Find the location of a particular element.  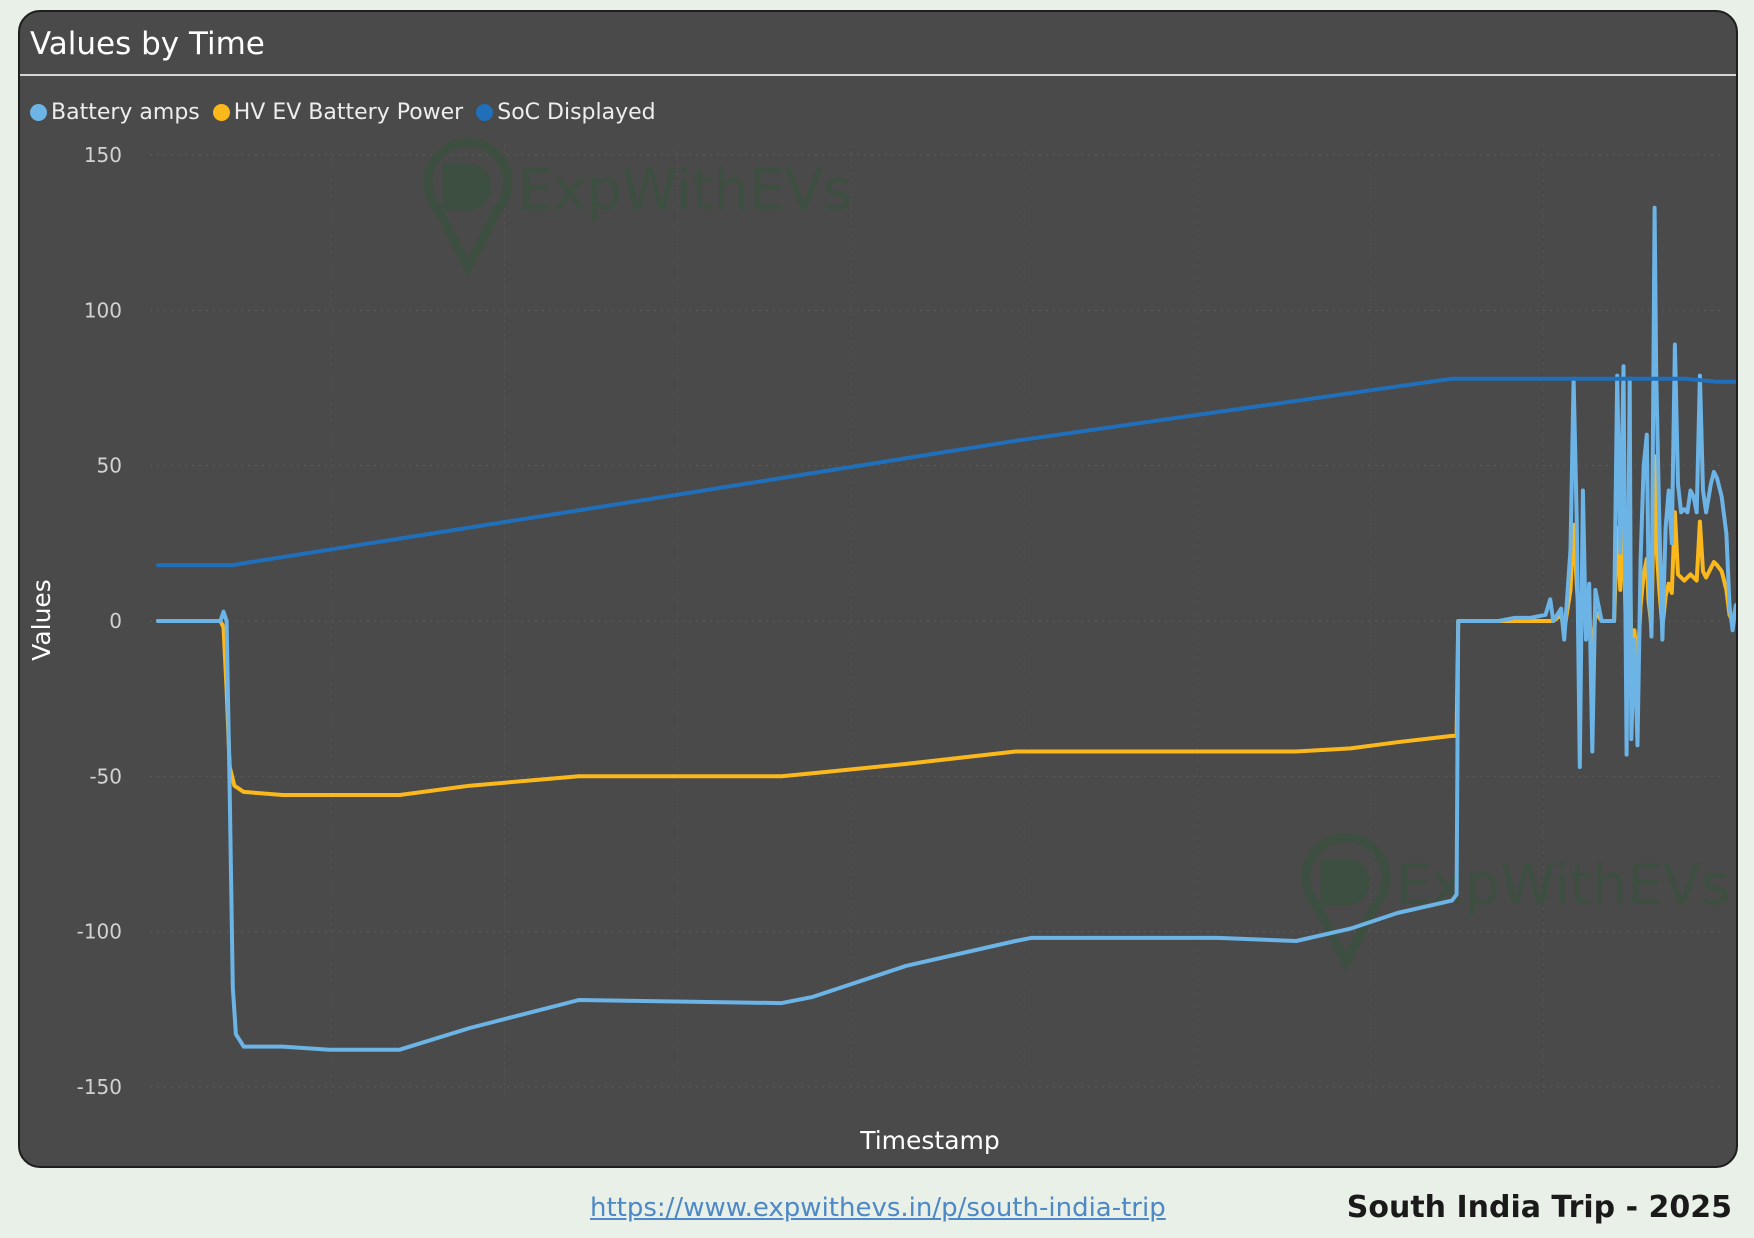

y-tick-label: -150 is located at coordinates (99, 1087).